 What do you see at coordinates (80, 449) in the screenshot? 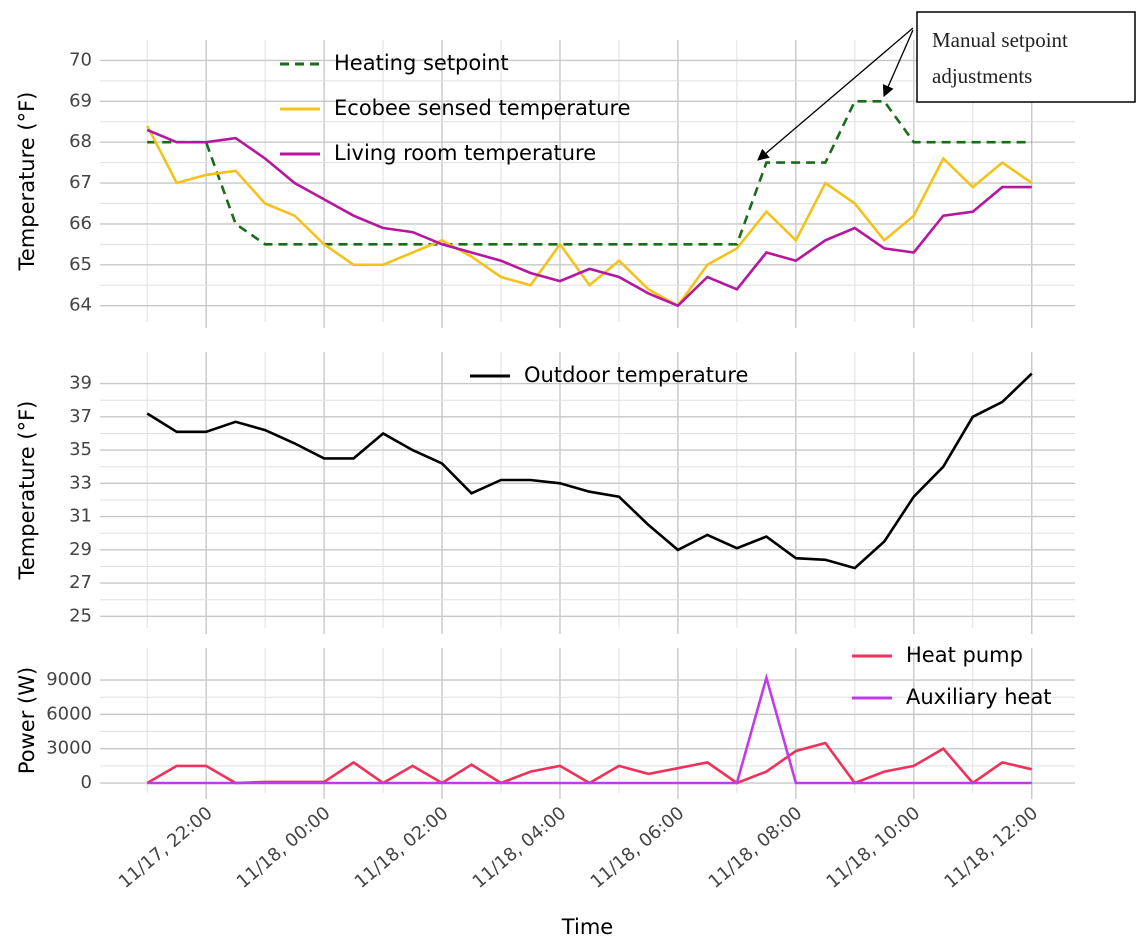
I see `y-tick-label: 35` at bounding box center [80, 449].